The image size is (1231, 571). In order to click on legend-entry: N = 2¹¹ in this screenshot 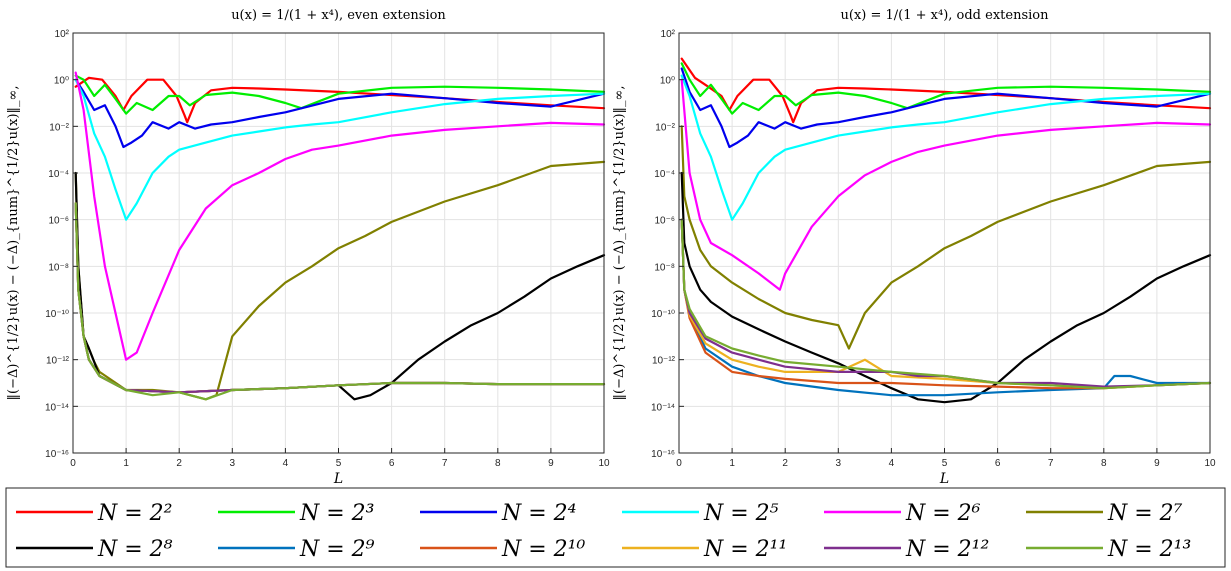, I will do `click(704, 549)`.